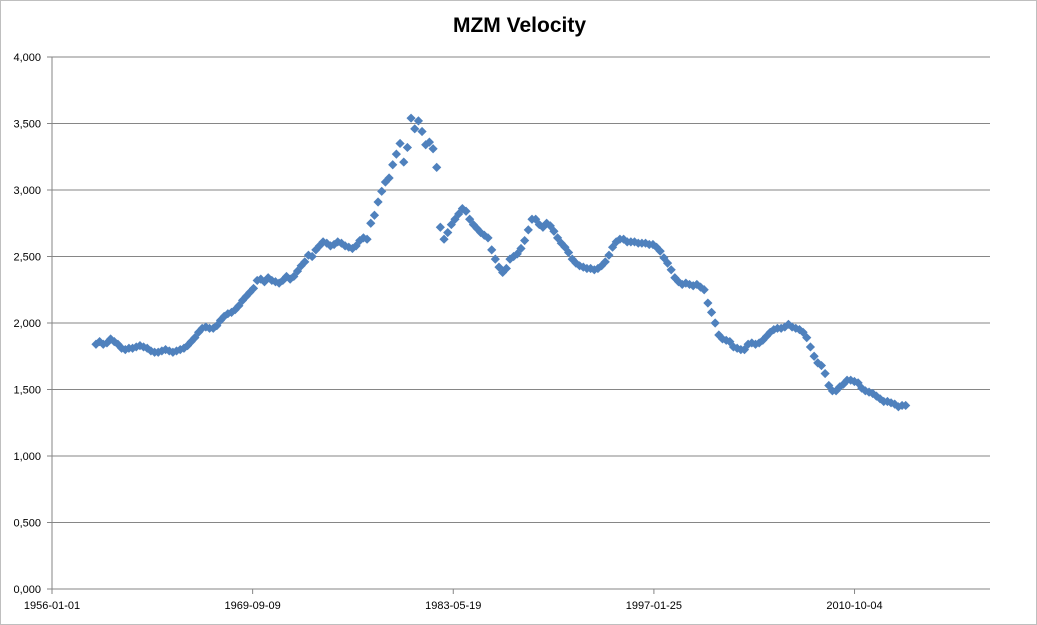 The width and height of the screenshot is (1037, 625). What do you see at coordinates (27, 258) in the screenshot?
I see `y-tick-label: 2,500` at bounding box center [27, 258].